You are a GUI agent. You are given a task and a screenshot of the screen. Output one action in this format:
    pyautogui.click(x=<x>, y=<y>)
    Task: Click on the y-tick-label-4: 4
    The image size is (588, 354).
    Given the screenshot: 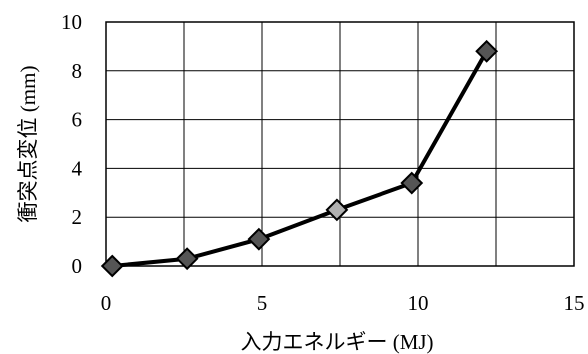 What is the action you would take?
    pyautogui.click(x=77, y=168)
    